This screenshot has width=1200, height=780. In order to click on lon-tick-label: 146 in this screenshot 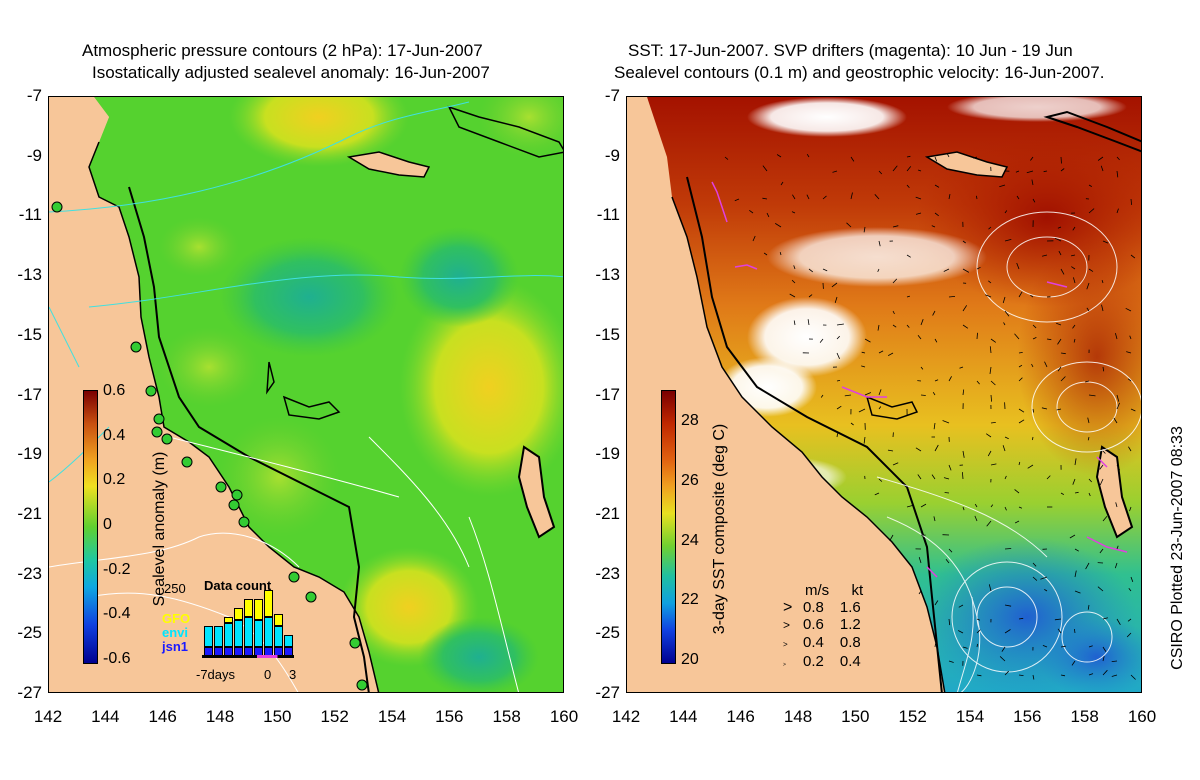, I will do `click(740, 716)`.